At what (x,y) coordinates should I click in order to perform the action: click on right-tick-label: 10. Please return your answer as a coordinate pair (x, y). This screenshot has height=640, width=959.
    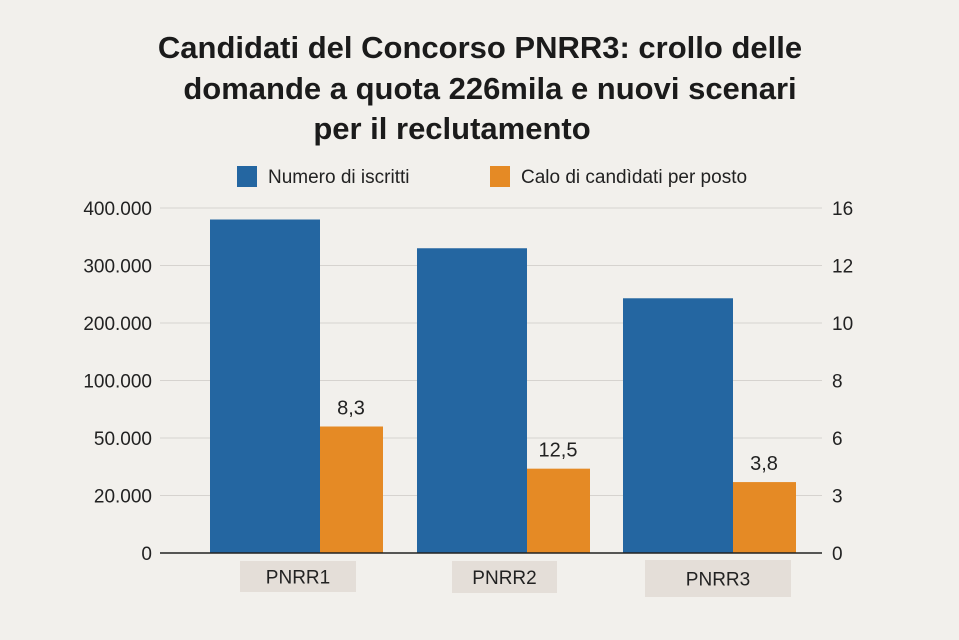
    Looking at the image, I should click on (842, 324).